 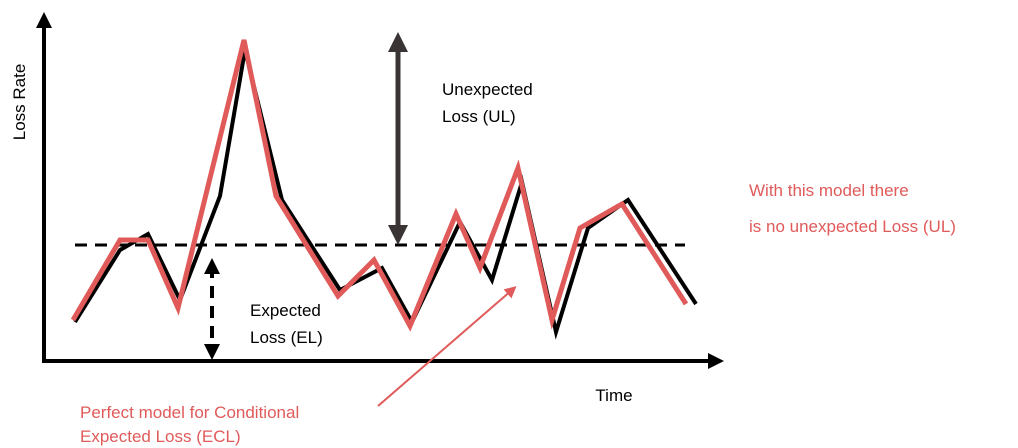 I want to click on ecl-pointer-arrow, so click(x=447, y=346).